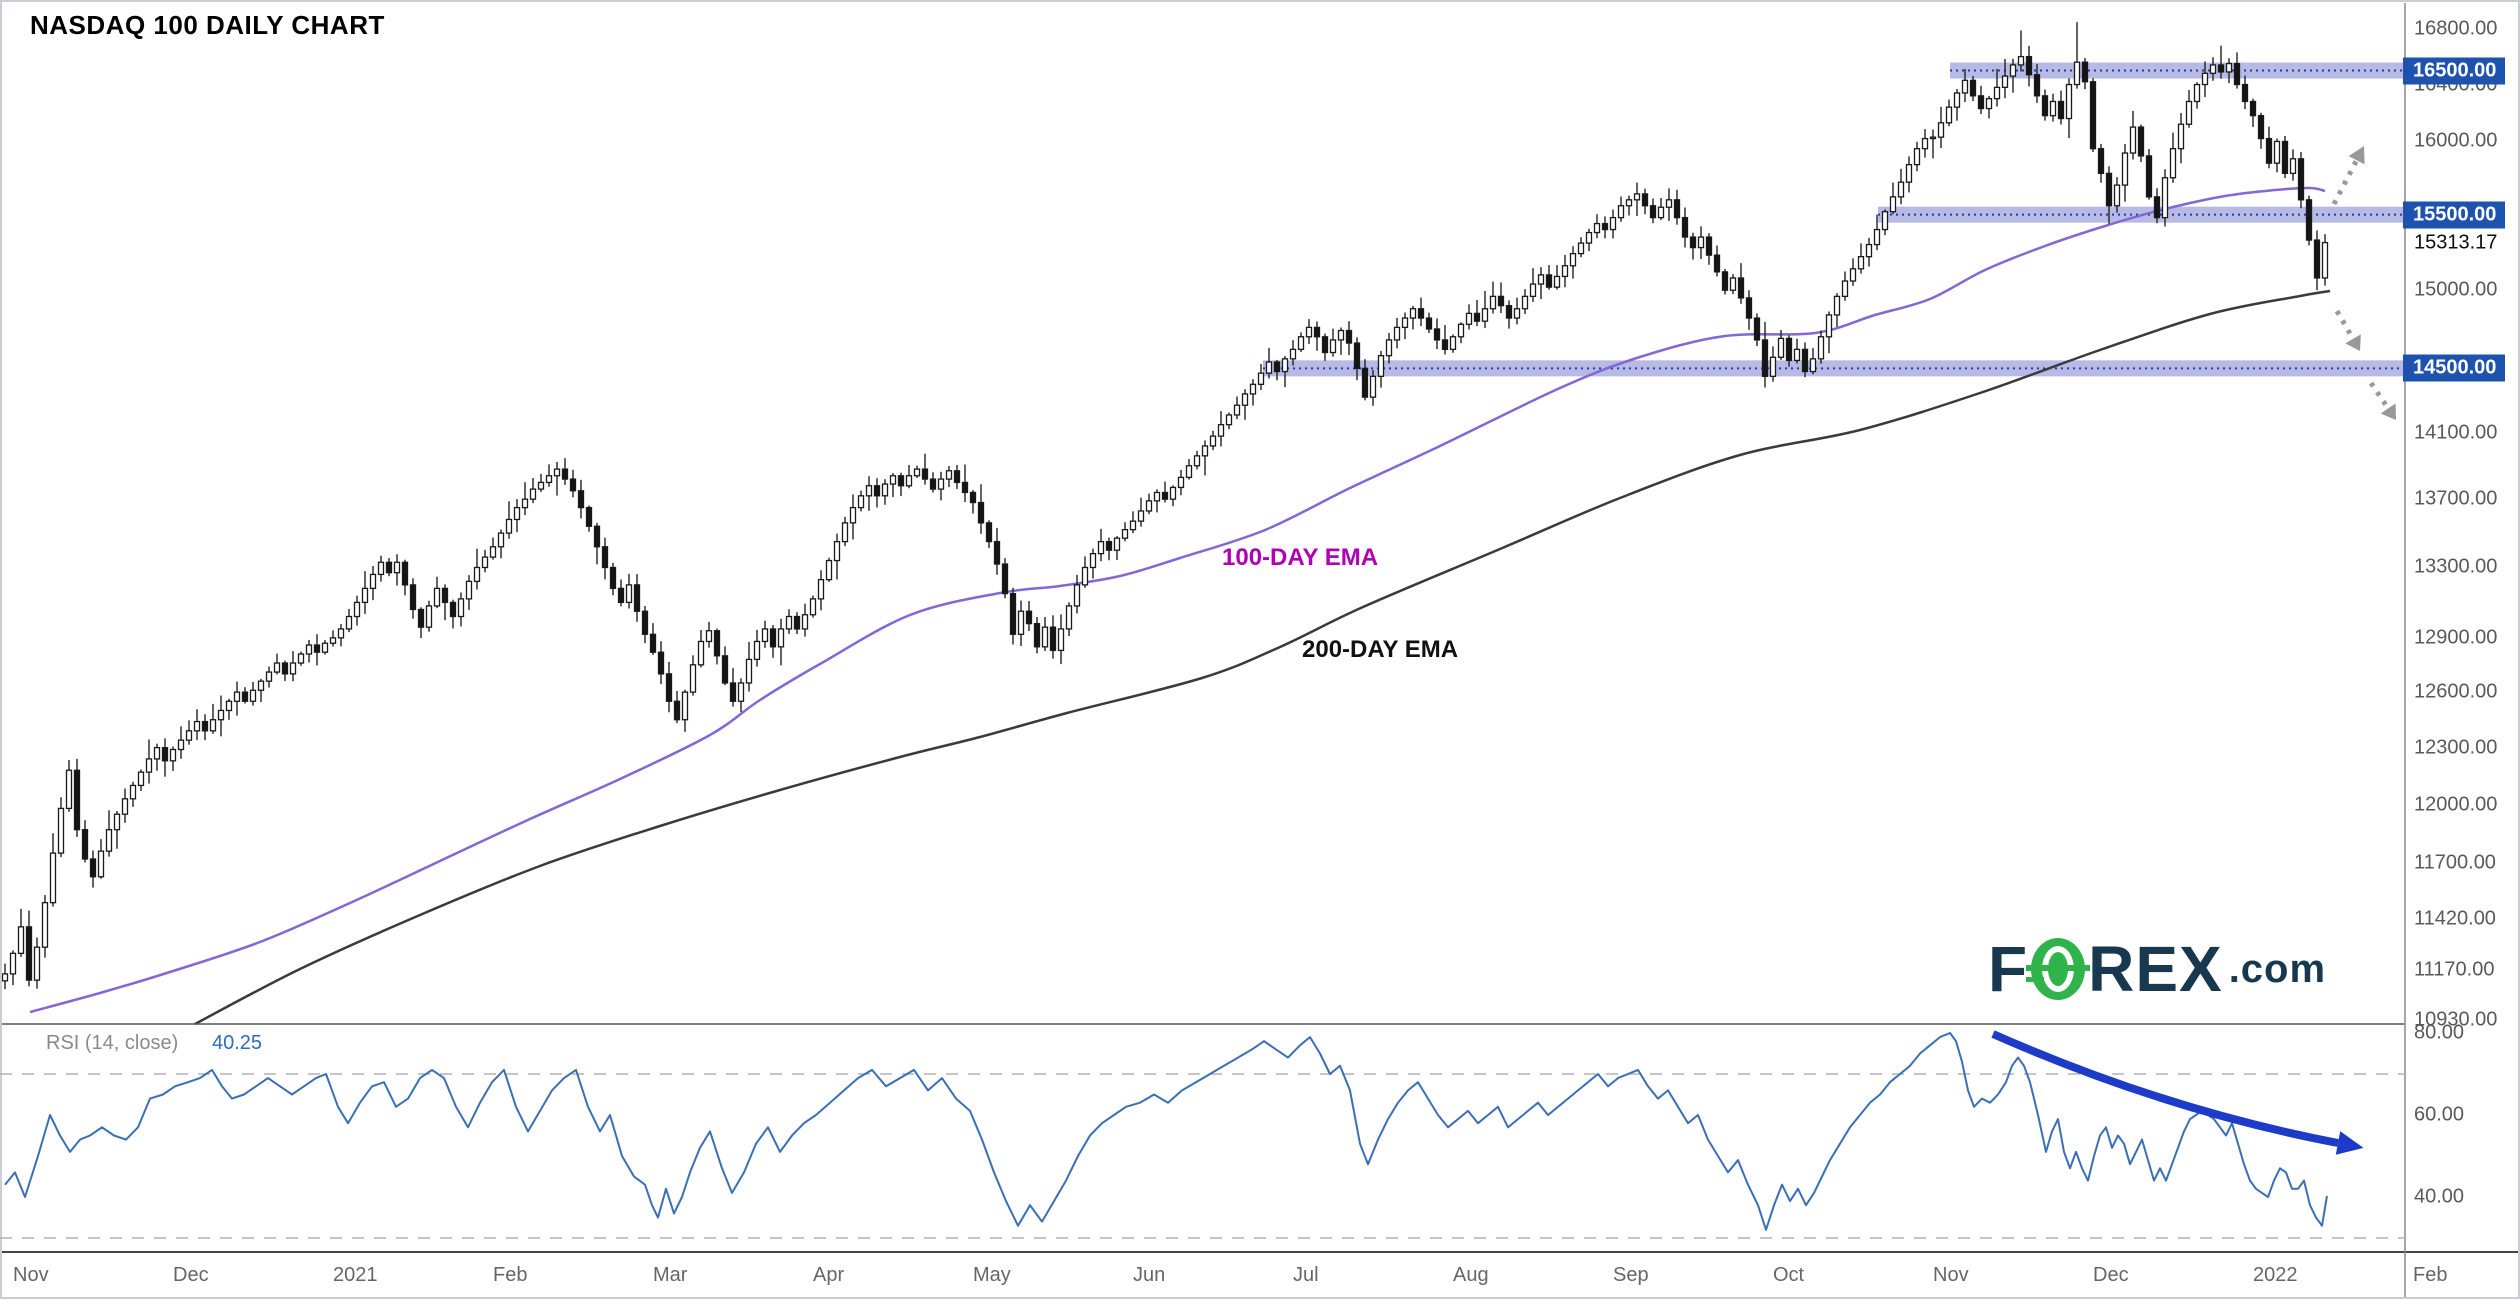  What do you see at coordinates (237, 1043) in the screenshot?
I see `rsi-indicator-value: 40.25` at bounding box center [237, 1043].